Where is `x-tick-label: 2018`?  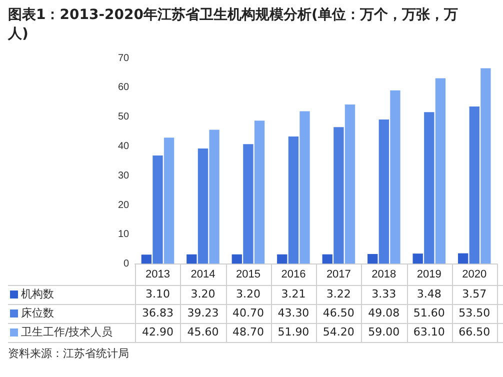
x-tick-label: 2018 is located at coordinates (384, 274).